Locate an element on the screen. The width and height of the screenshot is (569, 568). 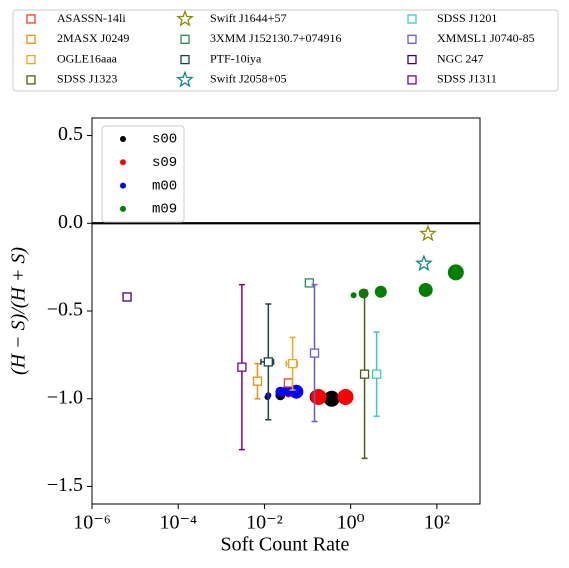
legend-label: ASASSN-14li is located at coordinates (91, 18).